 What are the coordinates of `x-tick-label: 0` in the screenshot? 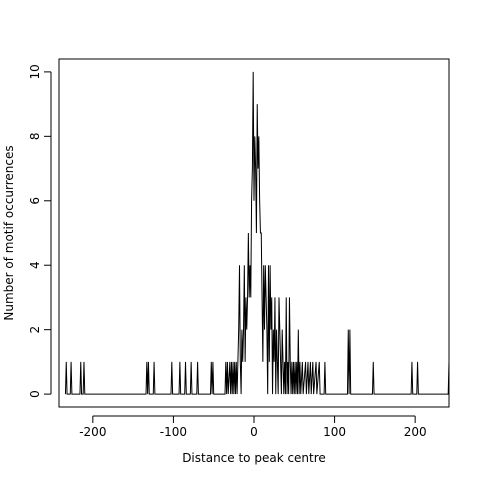 It's located at (254, 432).